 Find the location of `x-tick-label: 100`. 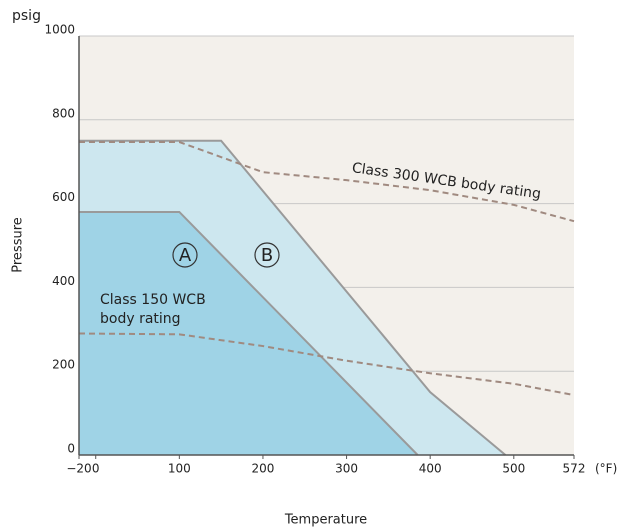

x-tick-label: 100 is located at coordinates (179, 469).